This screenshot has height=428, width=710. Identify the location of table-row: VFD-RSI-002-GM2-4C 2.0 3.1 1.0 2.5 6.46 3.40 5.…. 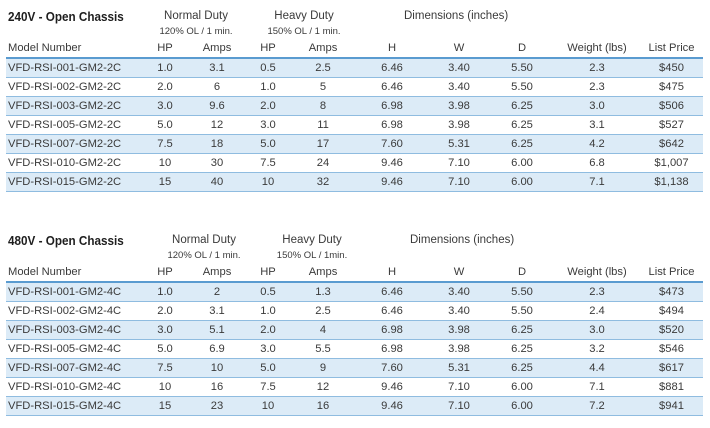
(354, 311).